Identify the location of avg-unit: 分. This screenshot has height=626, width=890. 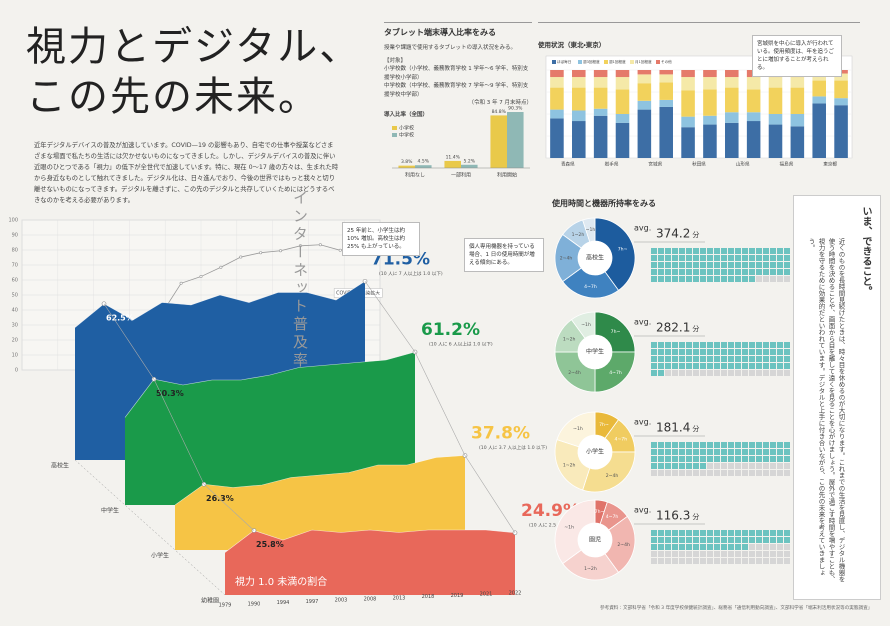
(695, 234).